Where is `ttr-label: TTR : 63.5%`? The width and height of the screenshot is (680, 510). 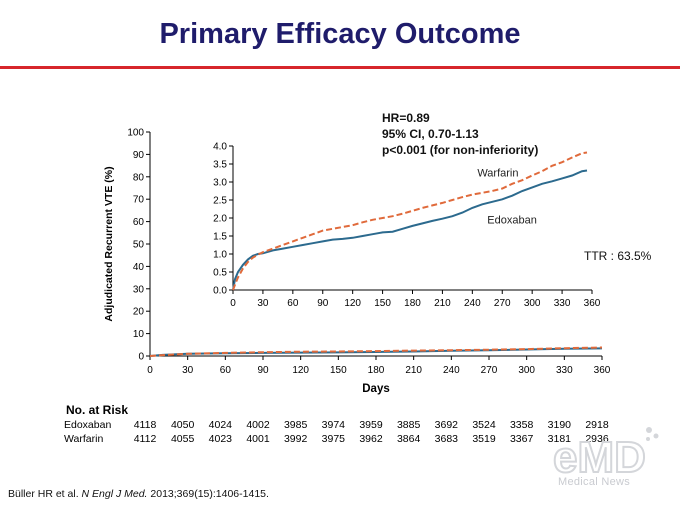
ttr-label: TTR : 63.5% is located at coordinates (618, 256).